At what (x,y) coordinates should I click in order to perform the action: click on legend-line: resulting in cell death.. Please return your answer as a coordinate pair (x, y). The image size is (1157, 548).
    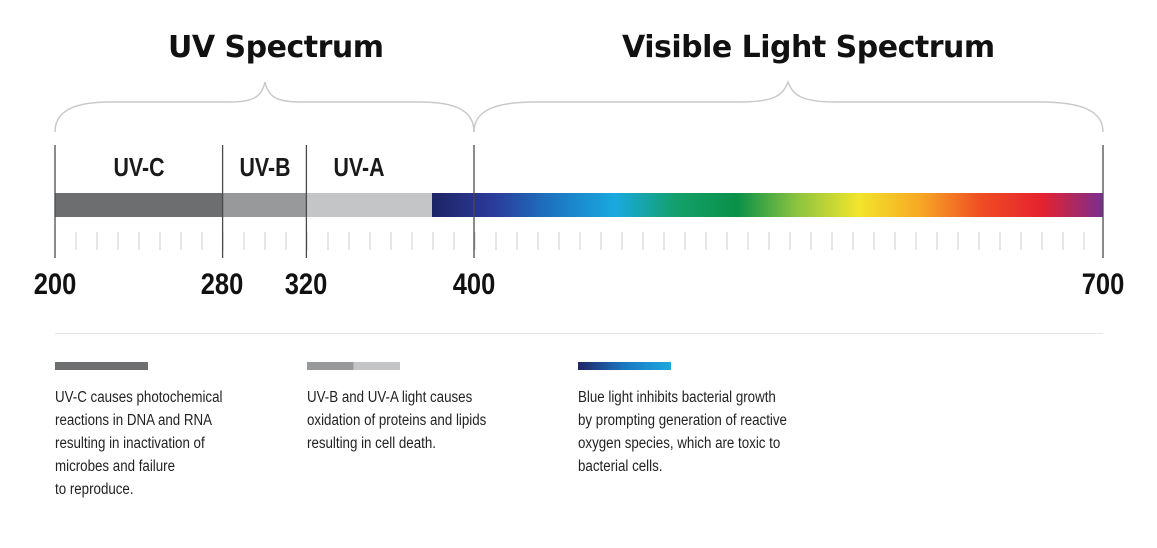
    Looking at the image, I should click on (371, 443).